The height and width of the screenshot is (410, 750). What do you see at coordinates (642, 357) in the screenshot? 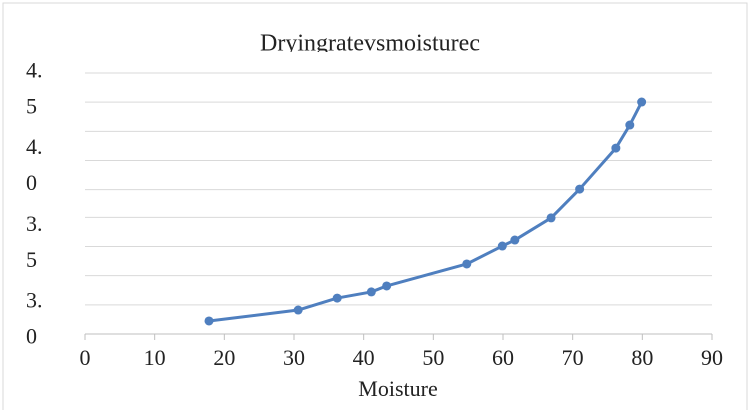
I see `x-tick-label: 80` at bounding box center [642, 357].